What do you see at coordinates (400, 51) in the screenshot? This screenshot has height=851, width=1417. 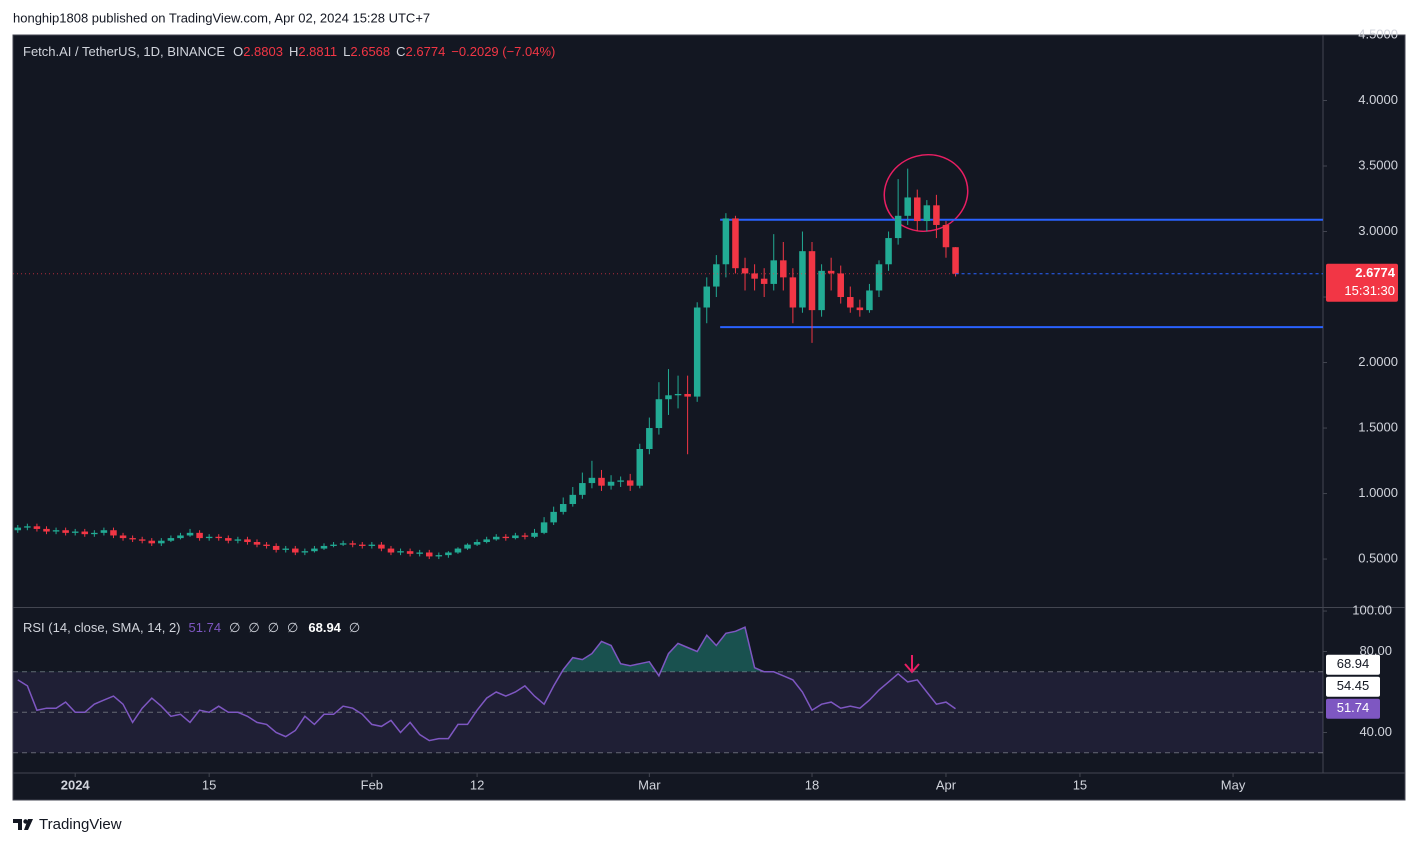 I see `ohlc-key: C` at bounding box center [400, 51].